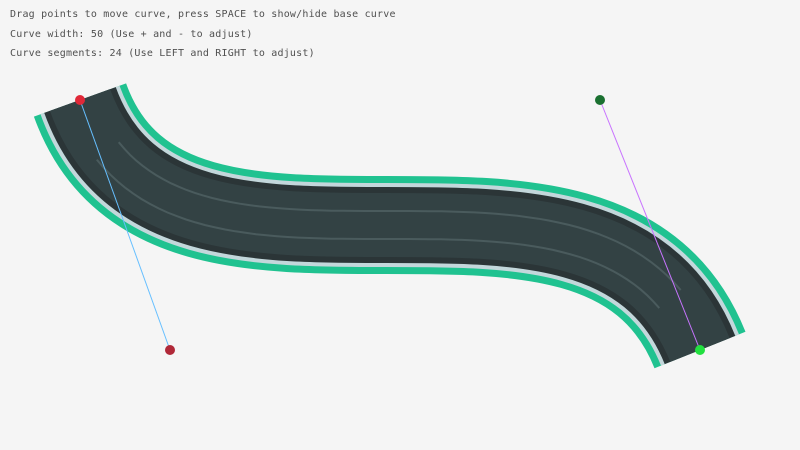  I want to click on start-point-handle, so click(80, 100).